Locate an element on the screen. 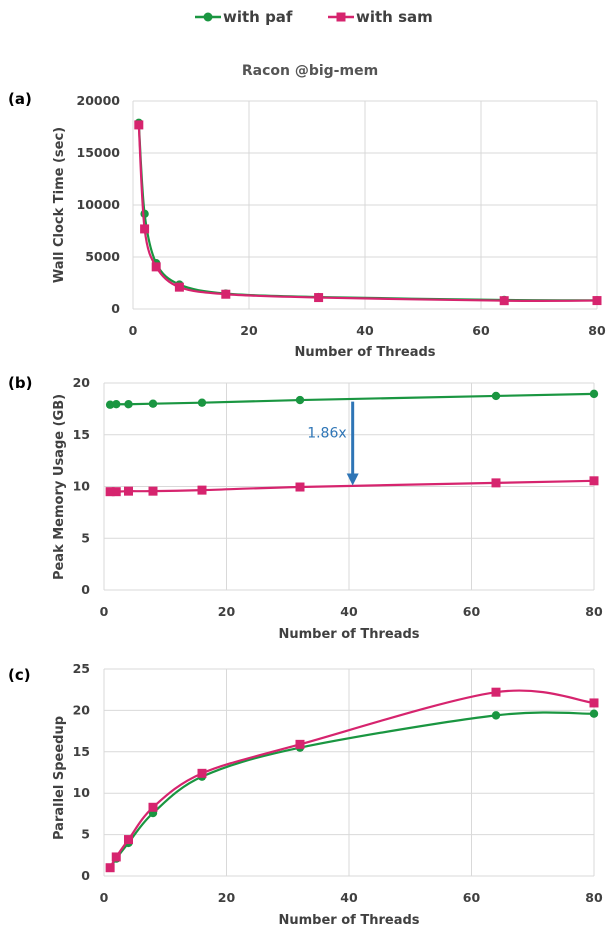  panel-b-y-tick-label: 10 is located at coordinates (82, 486).